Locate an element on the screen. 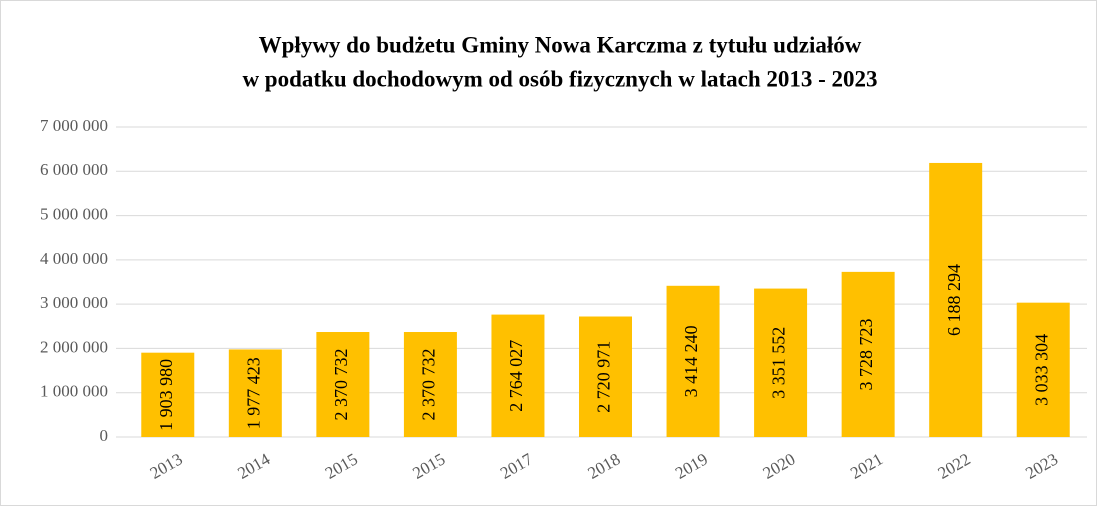  y-tick-label: 6 000 000 is located at coordinates (74, 169).